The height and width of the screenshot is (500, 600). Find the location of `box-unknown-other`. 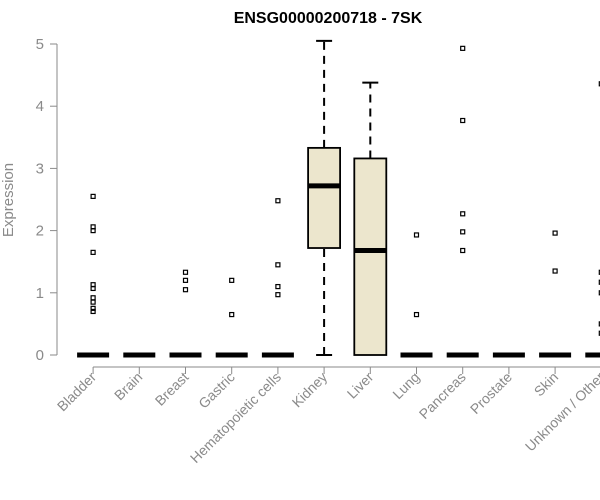

box-unknown-other is located at coordinates (592, 219).